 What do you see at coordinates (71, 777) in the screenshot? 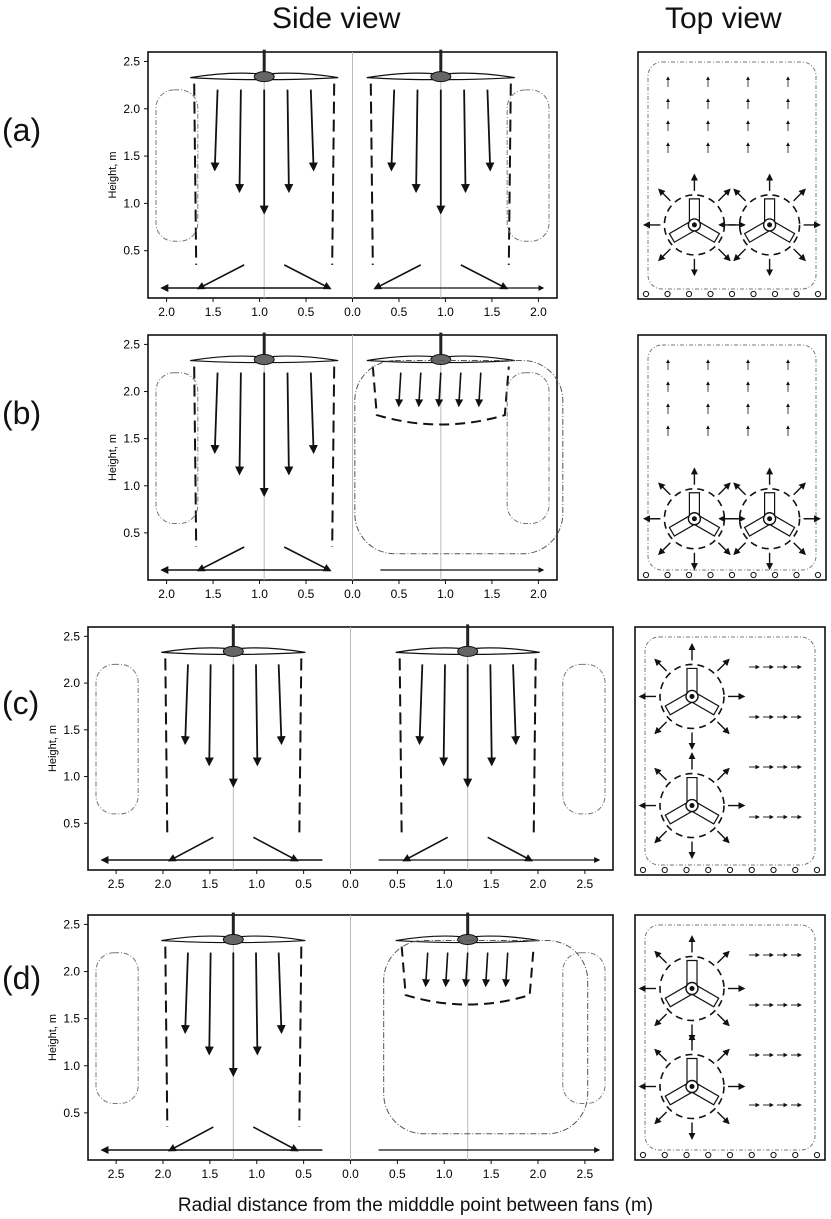
I see `y-tick-label: 1.0` at bounding box center [71, 777].